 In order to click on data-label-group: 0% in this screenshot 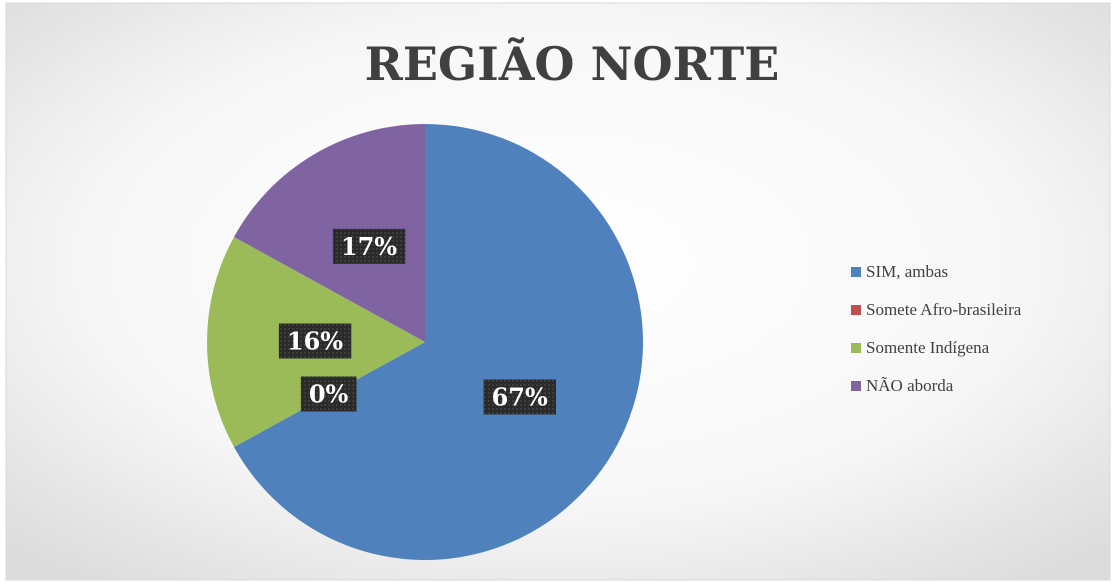, I will do `click(328, 394)`.